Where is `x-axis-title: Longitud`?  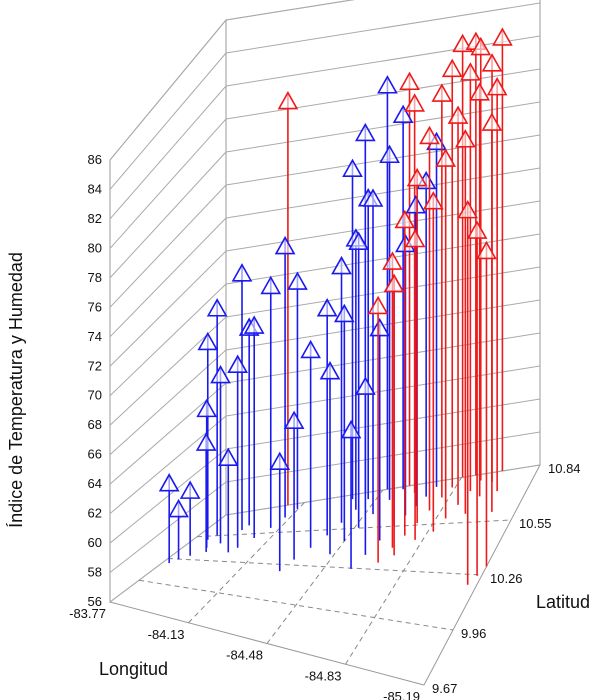
x-axis-title: Longitud is located at coordinates (133, 669).